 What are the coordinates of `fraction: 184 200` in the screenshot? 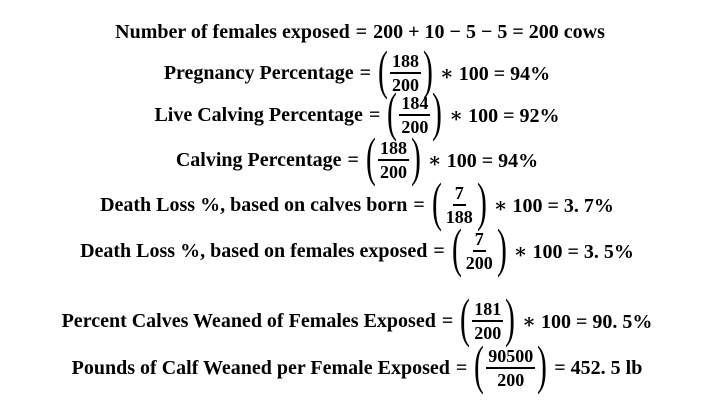 It's located at (415, 115).